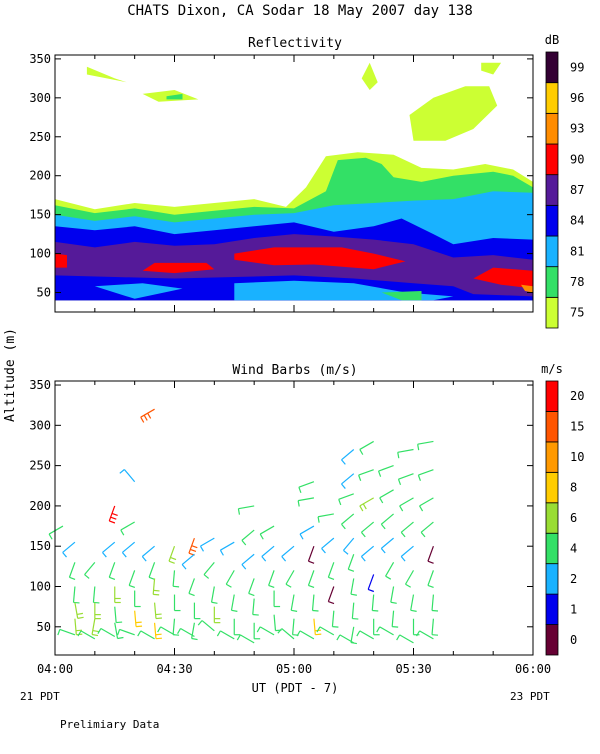 The height and width of the screenshot is (754, 600). I want to click on x-tick-label: 05:30, so click(413, 669).